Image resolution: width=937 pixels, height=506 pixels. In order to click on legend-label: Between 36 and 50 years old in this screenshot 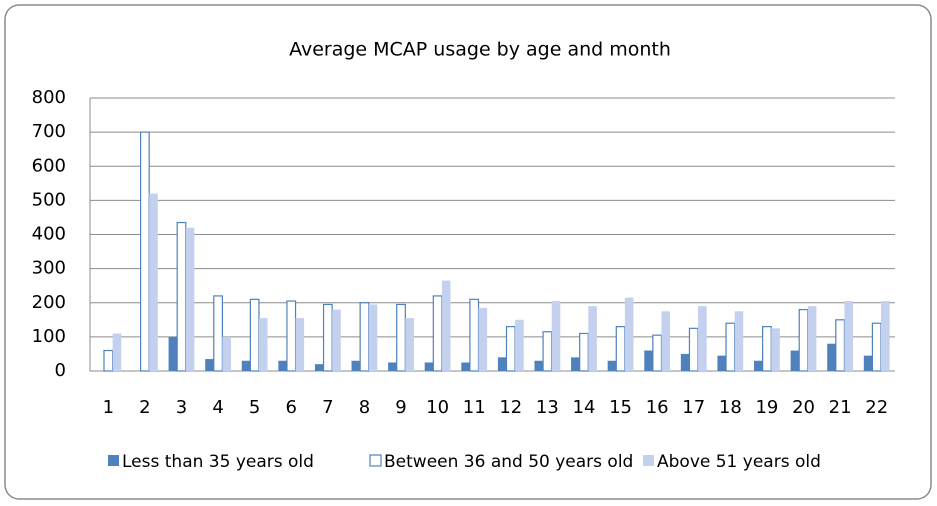, I will do `click(508, 462)`.